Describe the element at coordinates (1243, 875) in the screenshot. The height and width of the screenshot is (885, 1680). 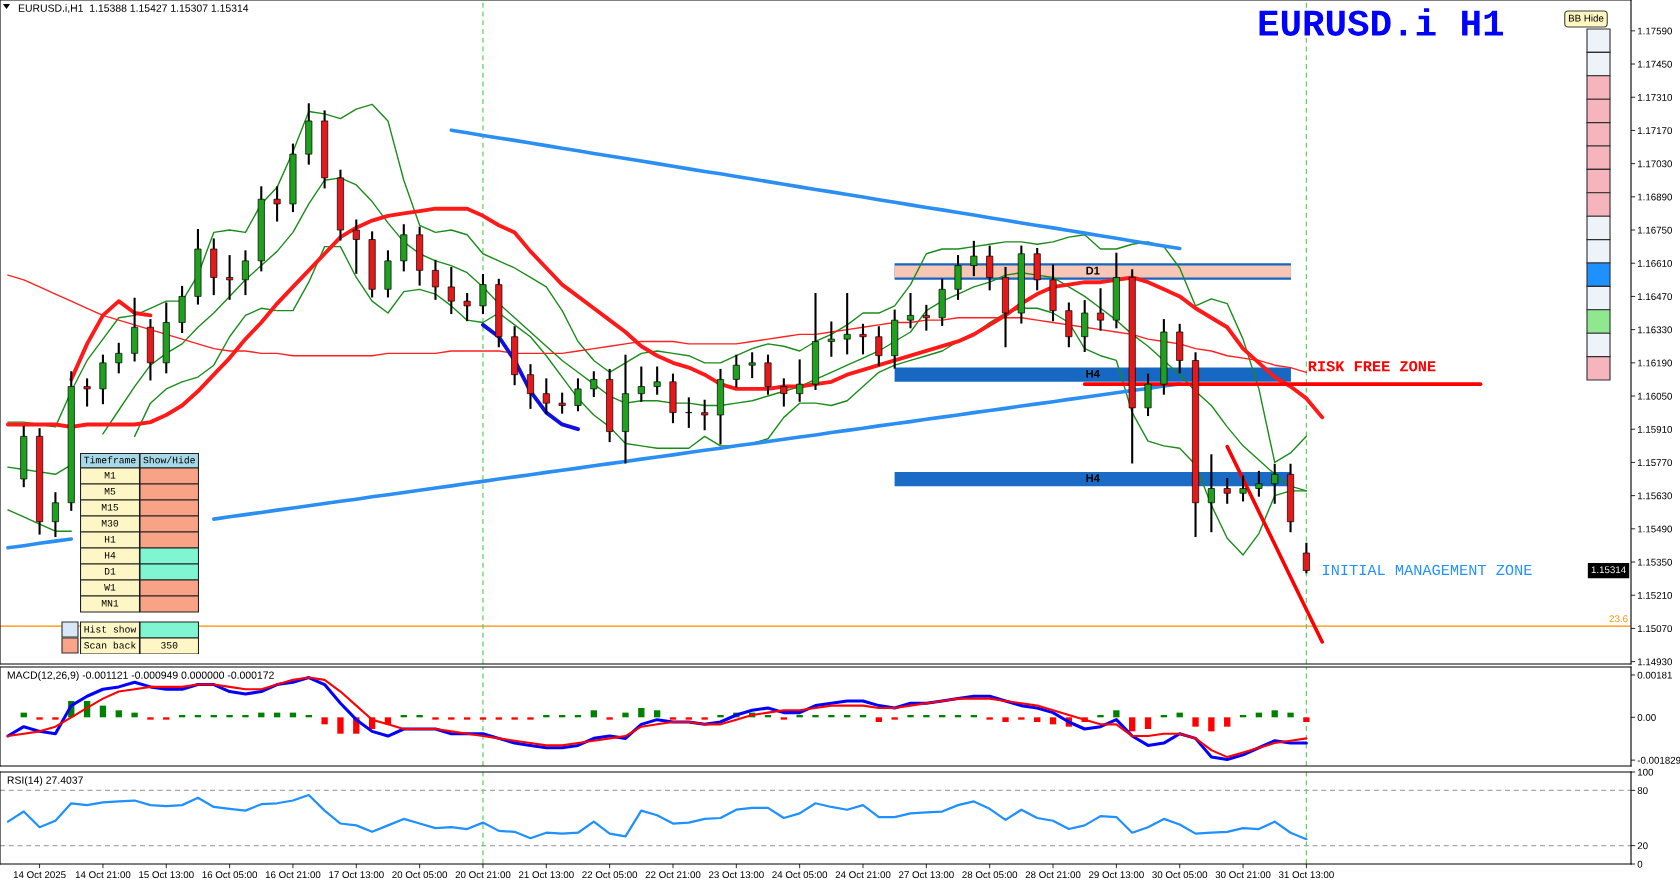
I see `x-tick-label: 30 Oct 21:00` at that location.